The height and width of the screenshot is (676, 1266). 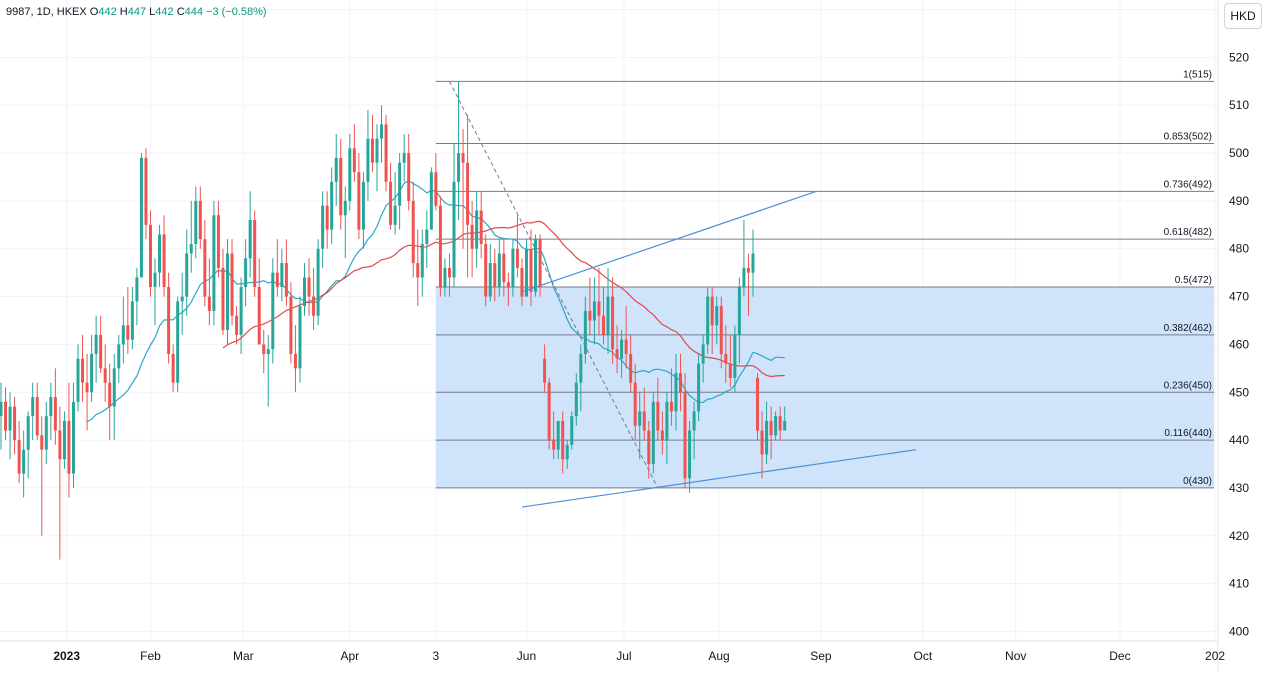 I want to click on open-value: 442, so click(x=107, y=12).